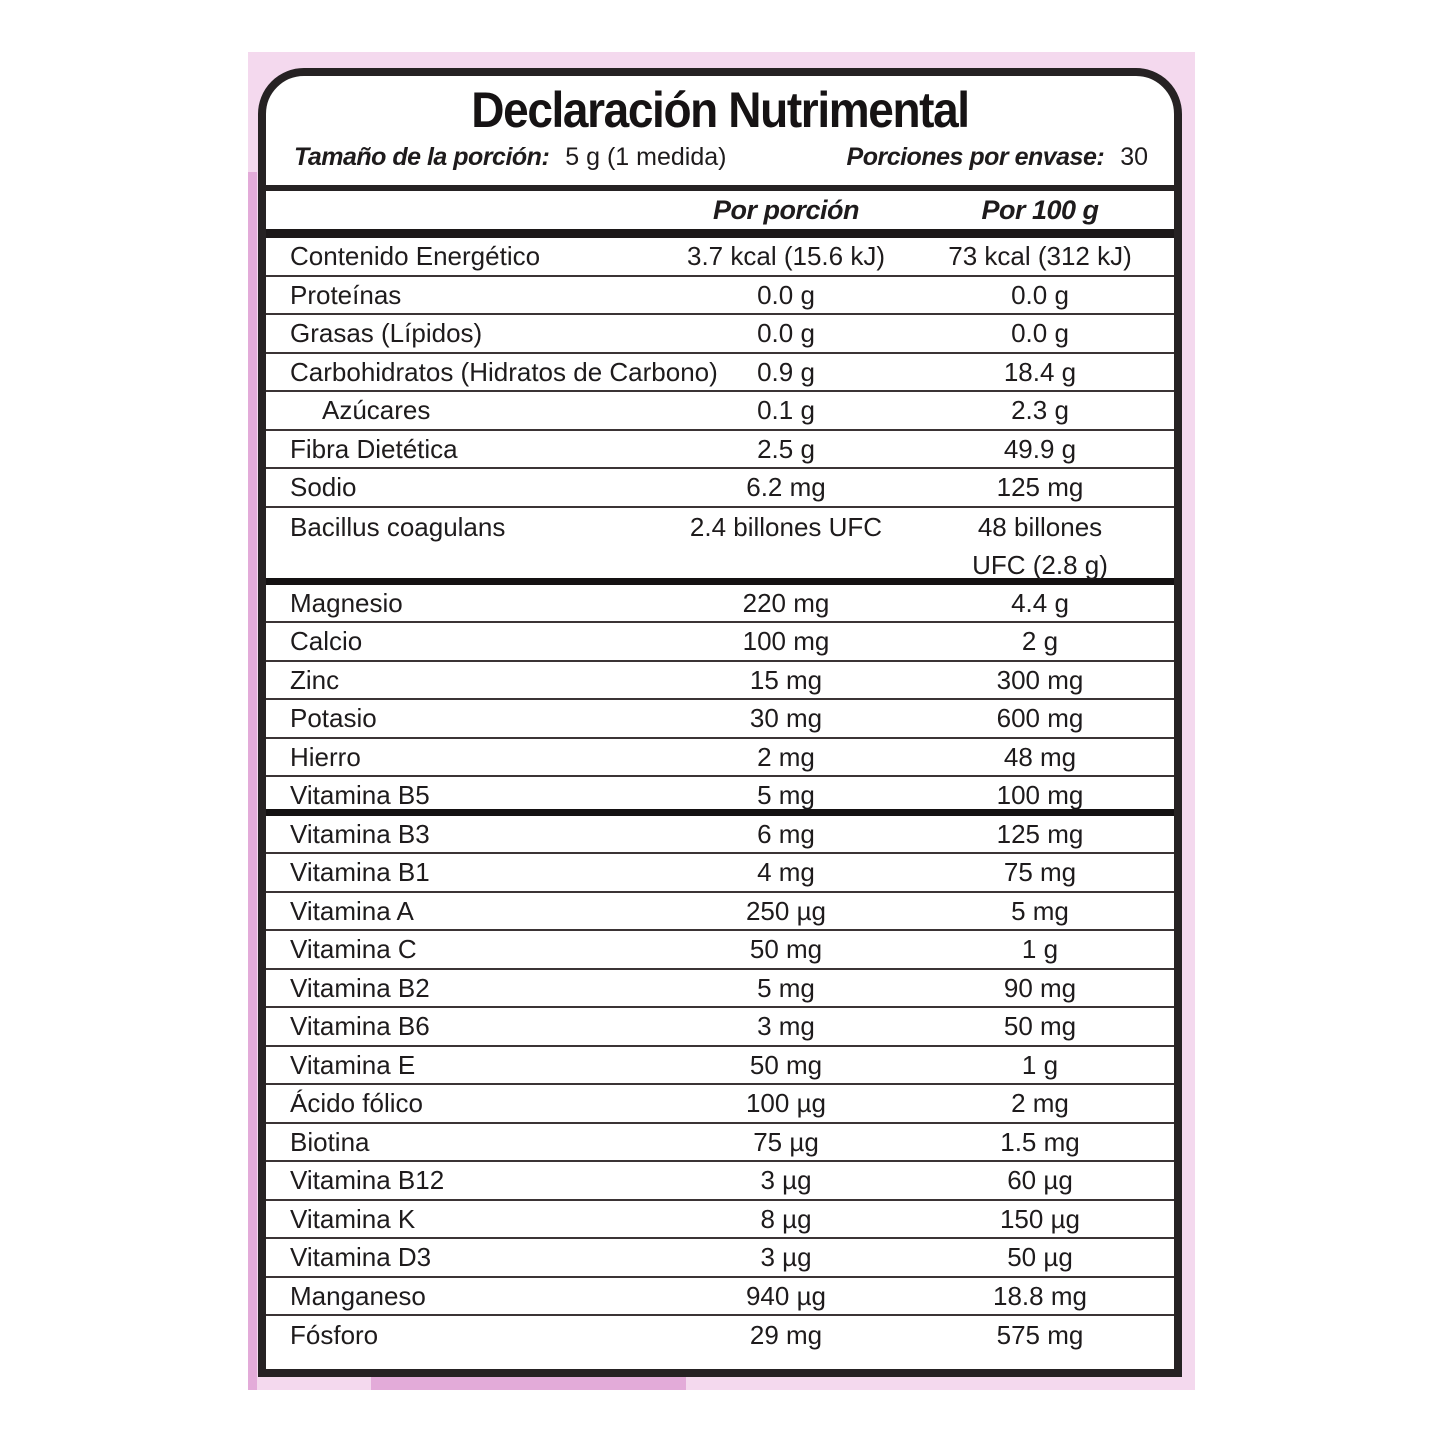  What do you see at coordinates (786, 718) in the screenshot?
I see `per-serving-value: 30 mg` at bounding box center [786, 718].